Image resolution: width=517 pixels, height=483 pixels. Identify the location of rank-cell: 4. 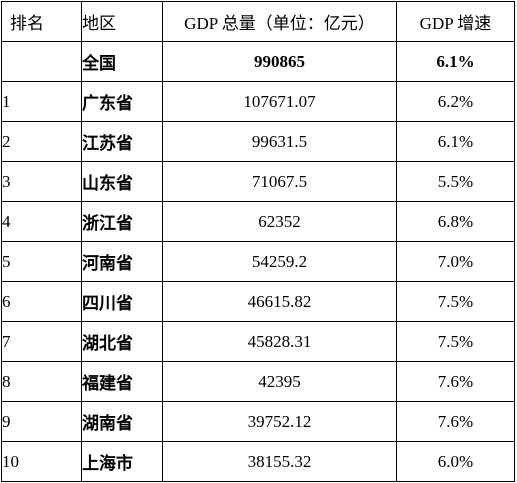
(41, 221).